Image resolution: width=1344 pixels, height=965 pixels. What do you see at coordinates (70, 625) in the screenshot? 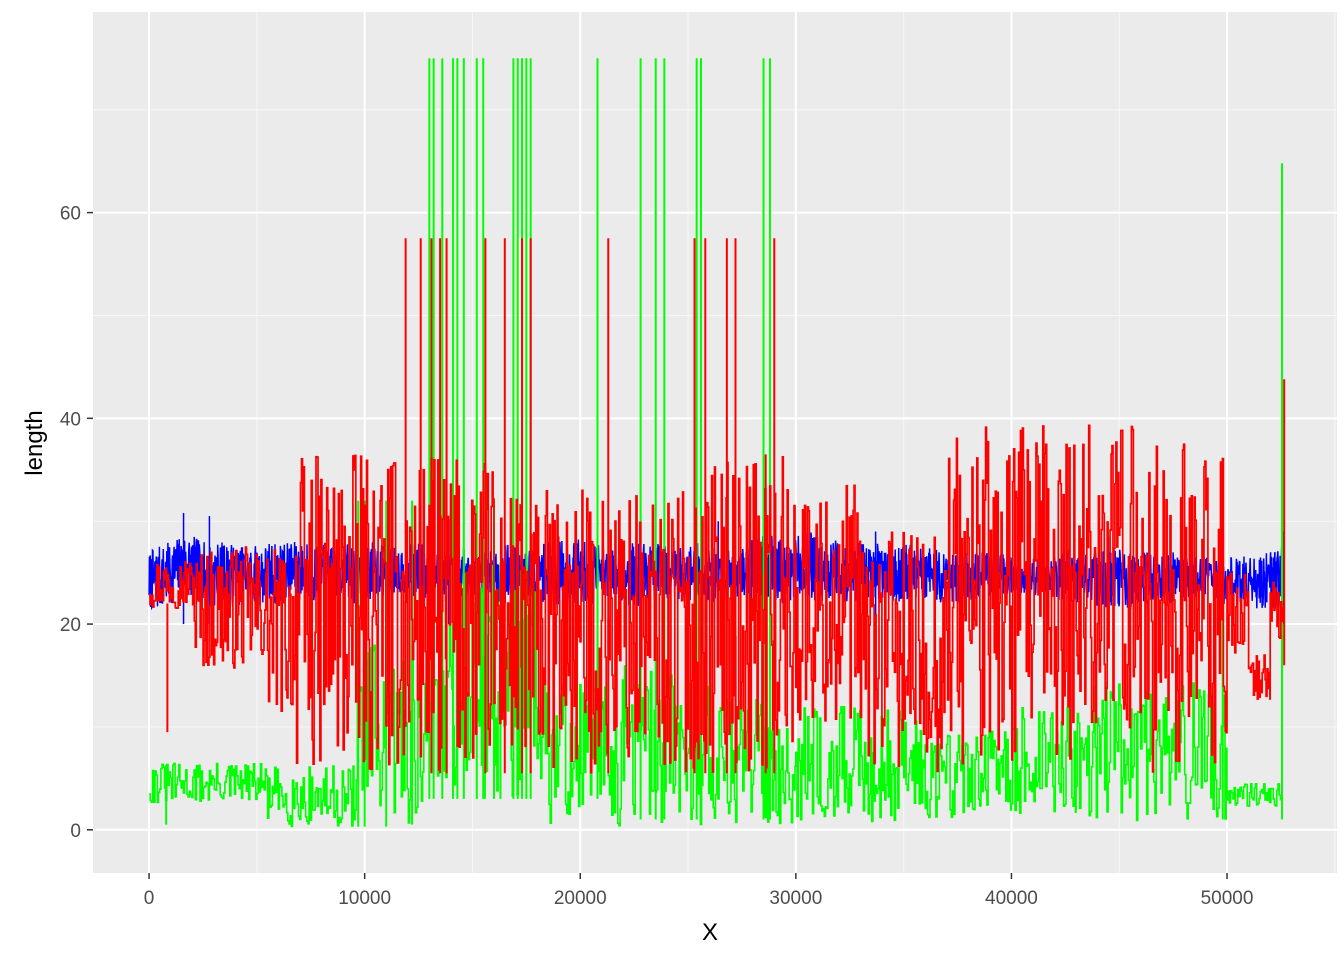
I see `y-tick-label: 20` at bounding box center [70, 625].